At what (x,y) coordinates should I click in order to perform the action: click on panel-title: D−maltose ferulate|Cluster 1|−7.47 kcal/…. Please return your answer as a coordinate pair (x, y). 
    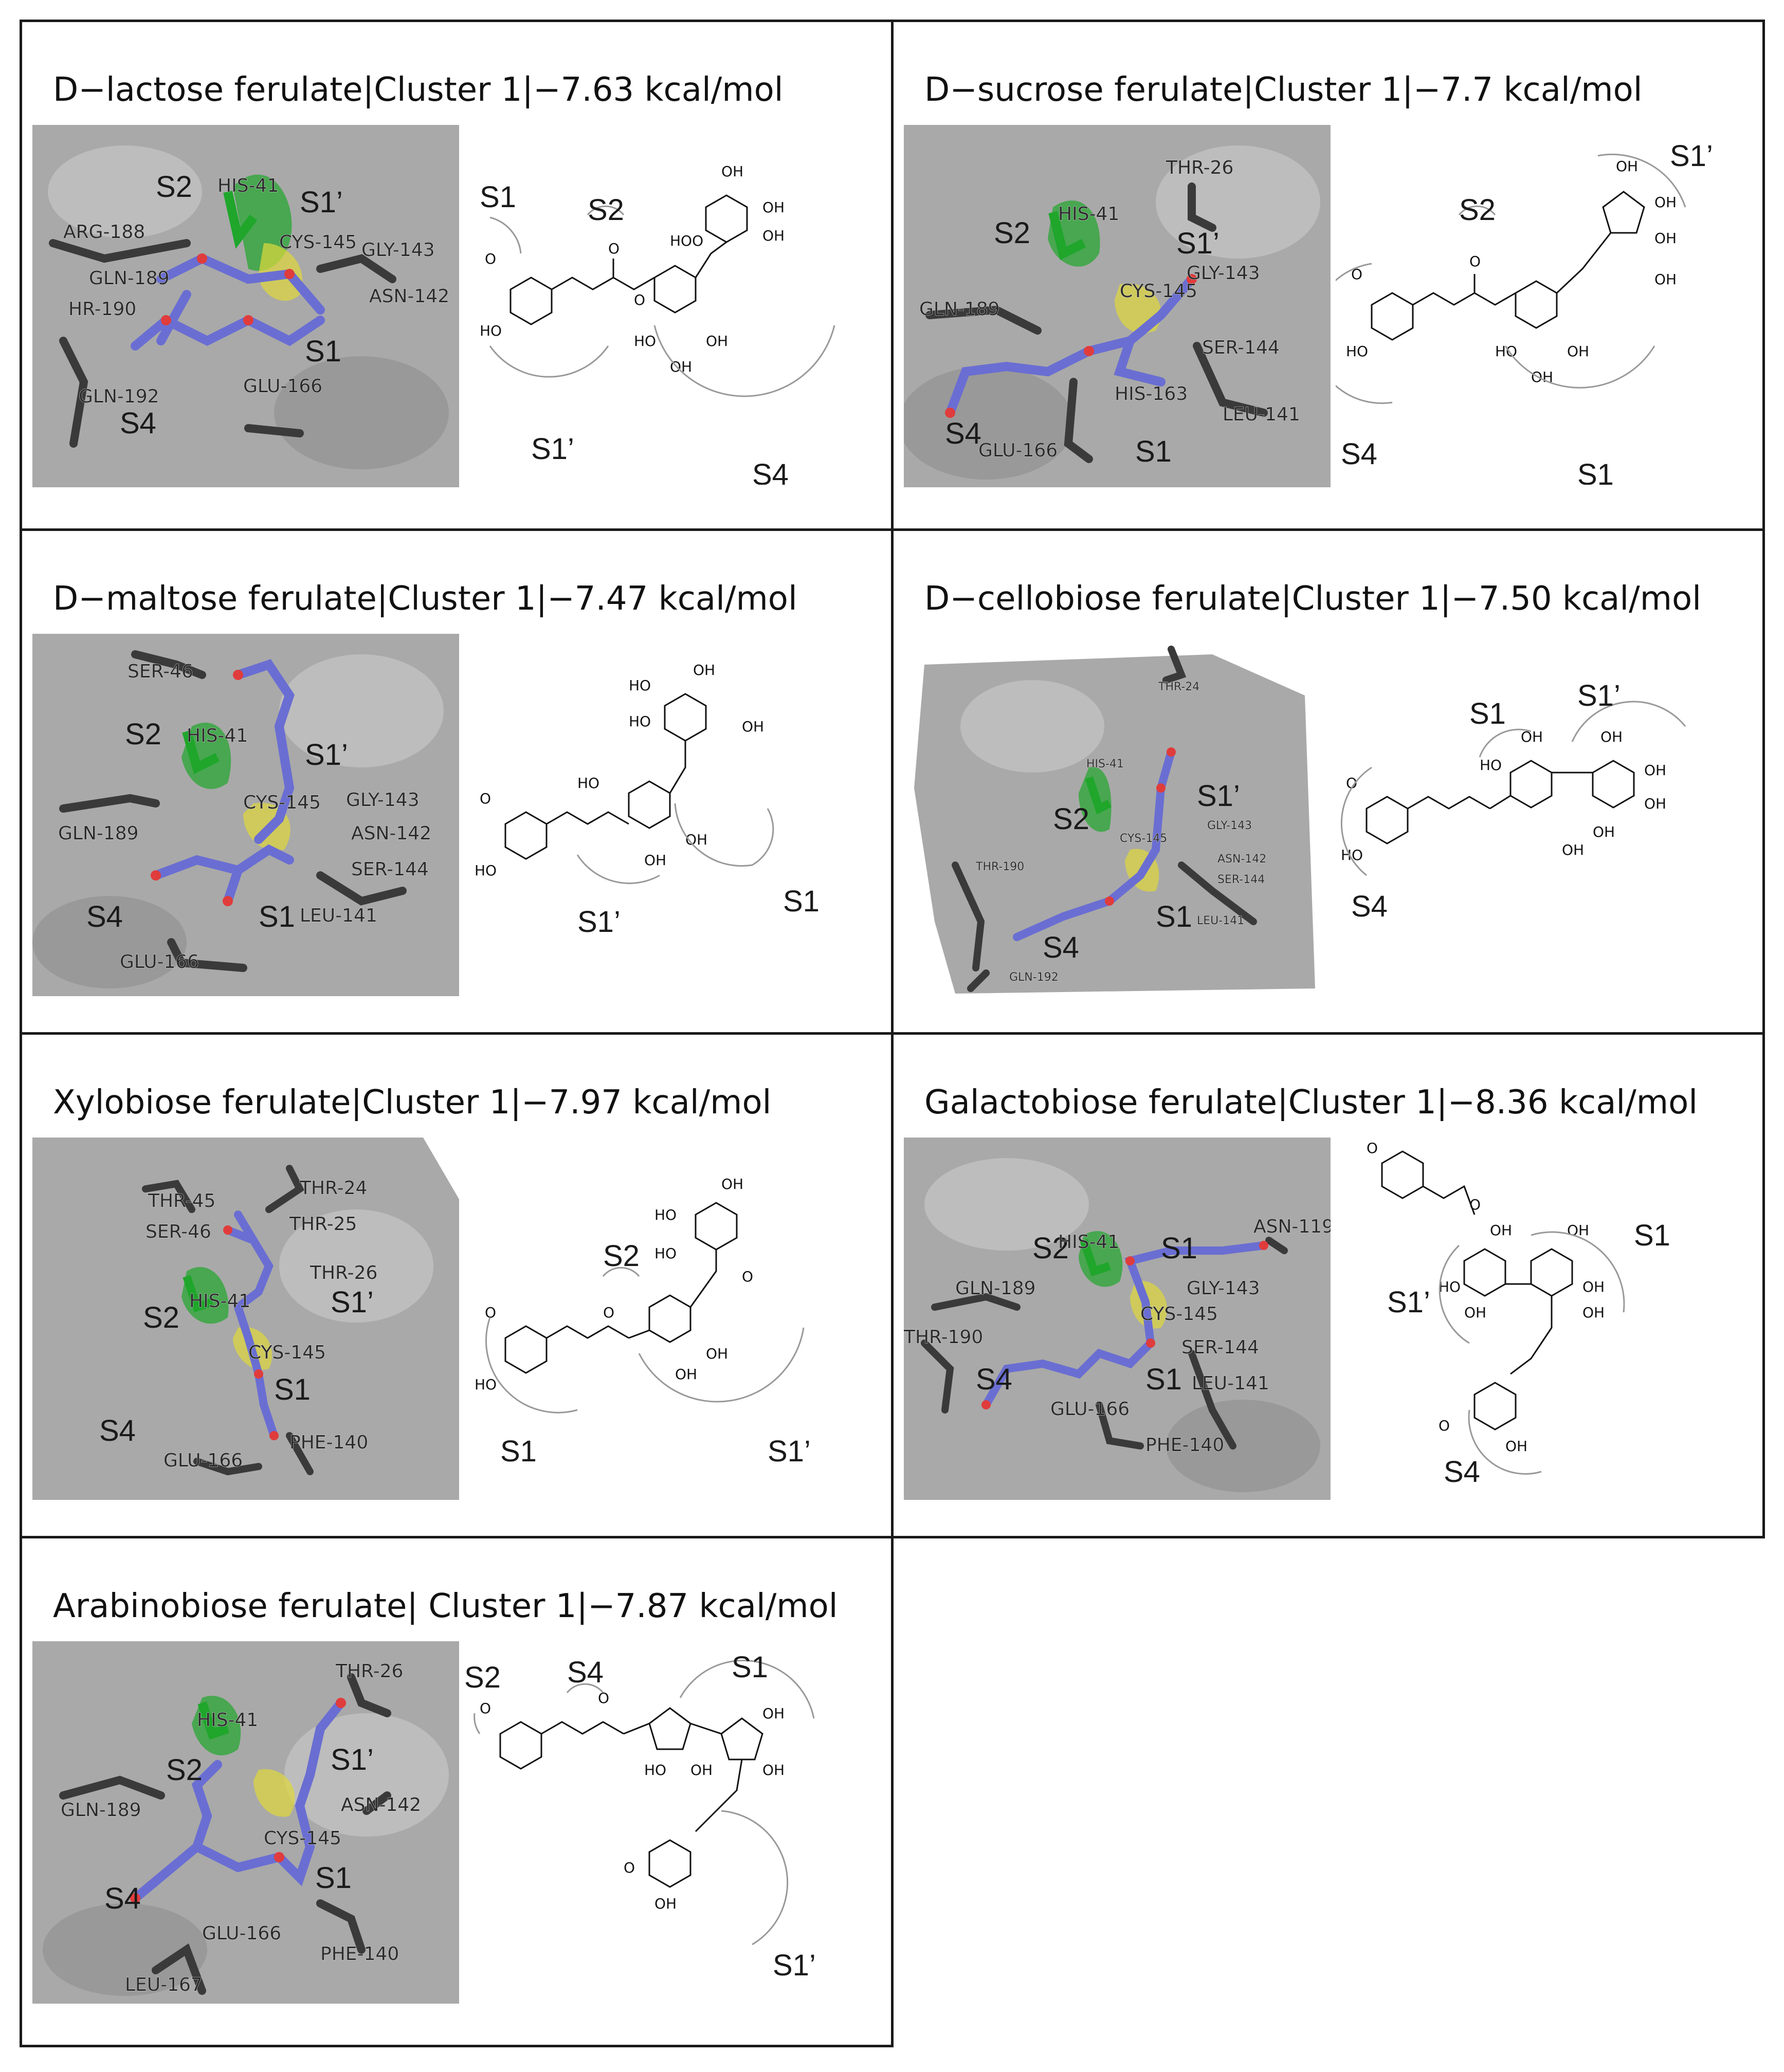
    Looking at the image, I should click on (425, 599).